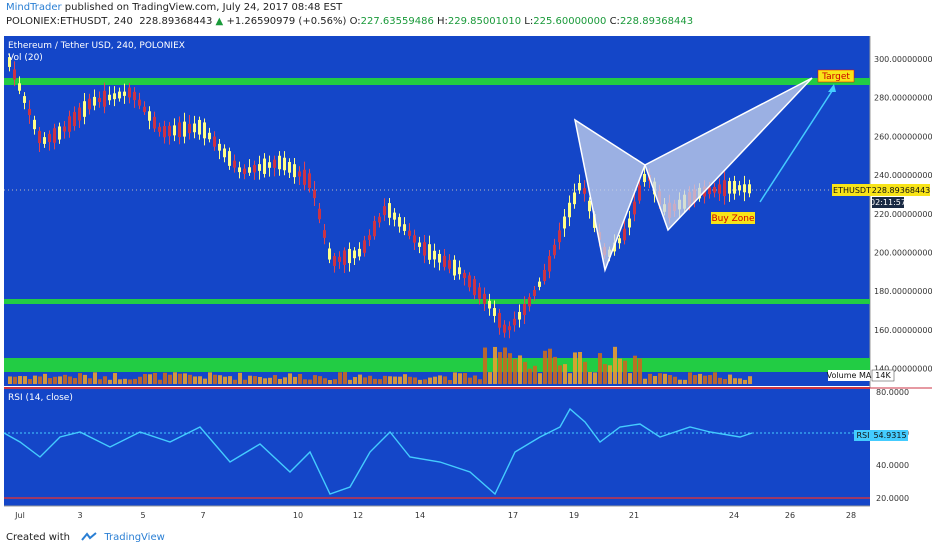  What do you see at coordinates (142, 515) in the screenshot?
I see `time-tick-label: 5` at bounding box center [142, 515].